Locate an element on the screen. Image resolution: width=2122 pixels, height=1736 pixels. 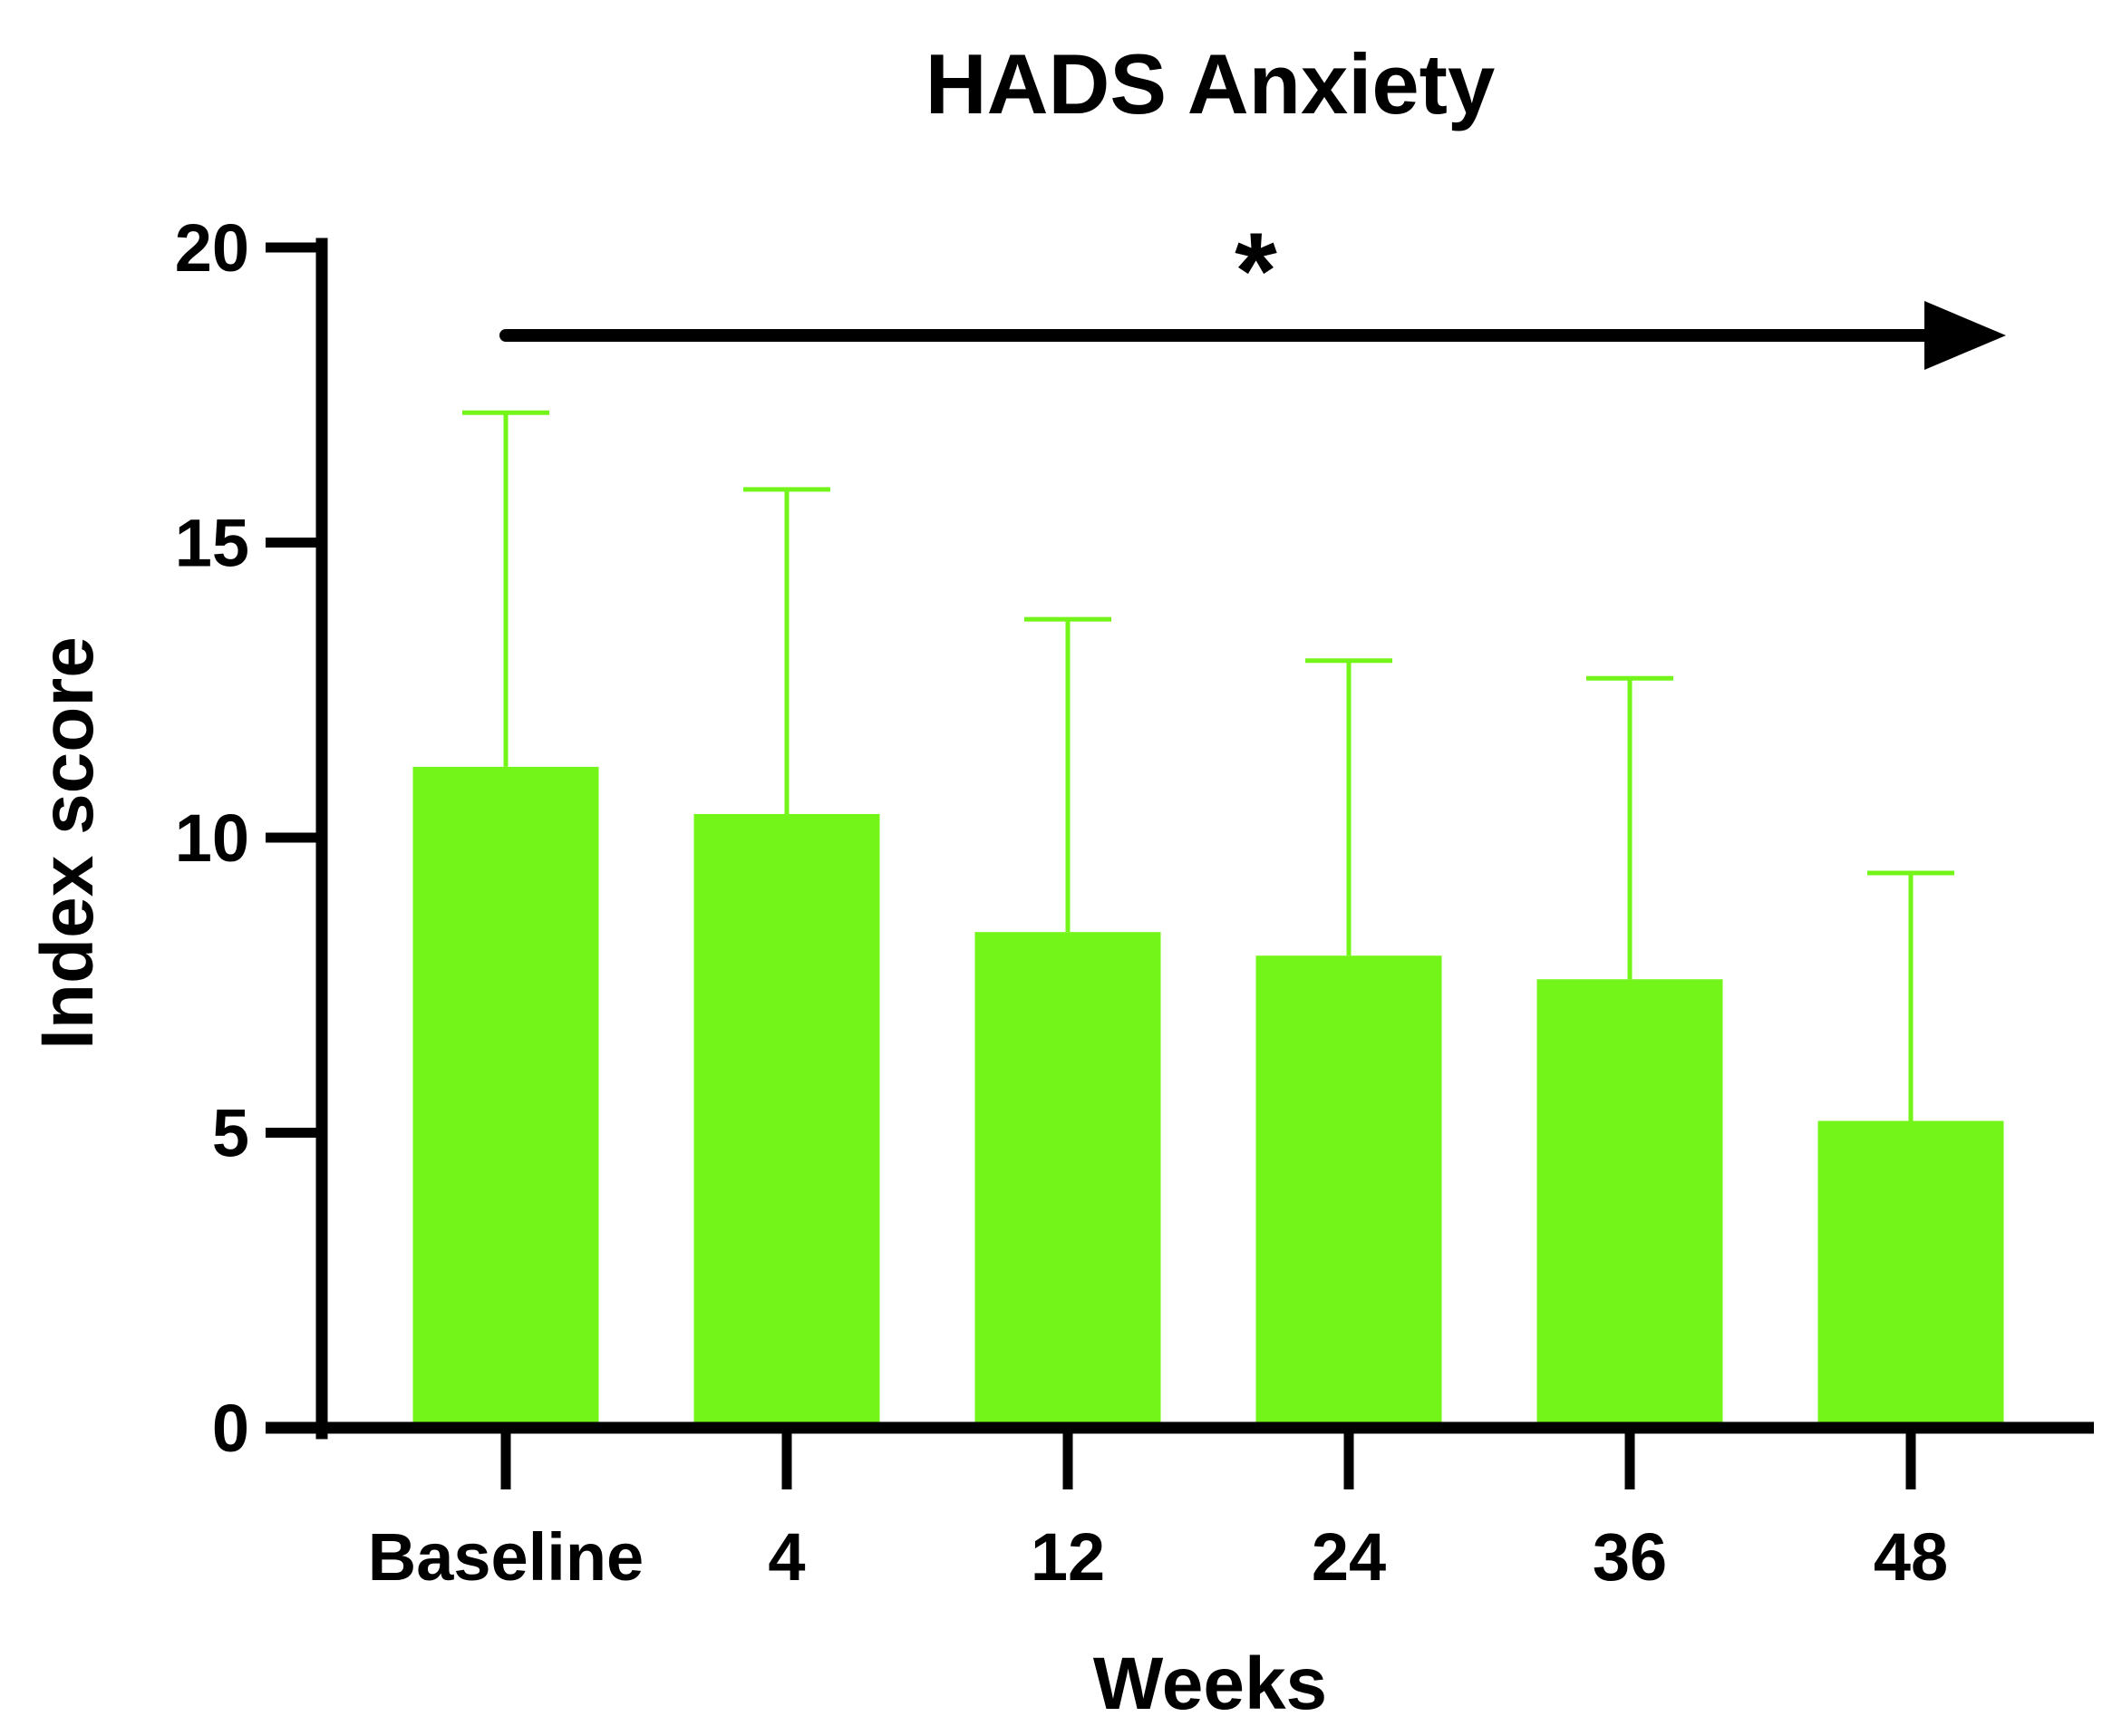
y-axis-label: Index score is located at coordinates (67, 843).